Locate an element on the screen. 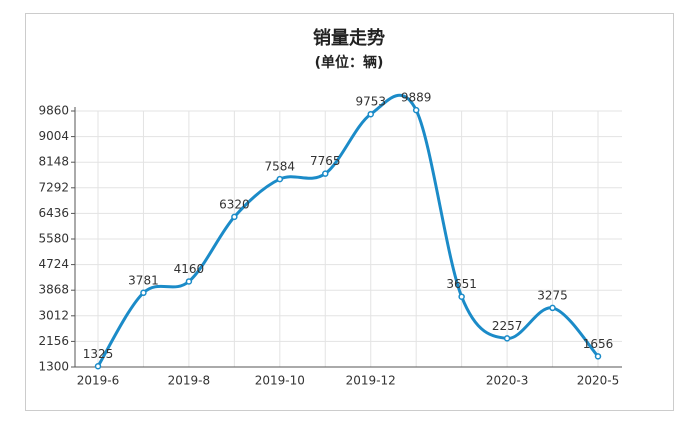 The image size is (697, 421). data-label: 3781 is located at coordinates (143, 280).